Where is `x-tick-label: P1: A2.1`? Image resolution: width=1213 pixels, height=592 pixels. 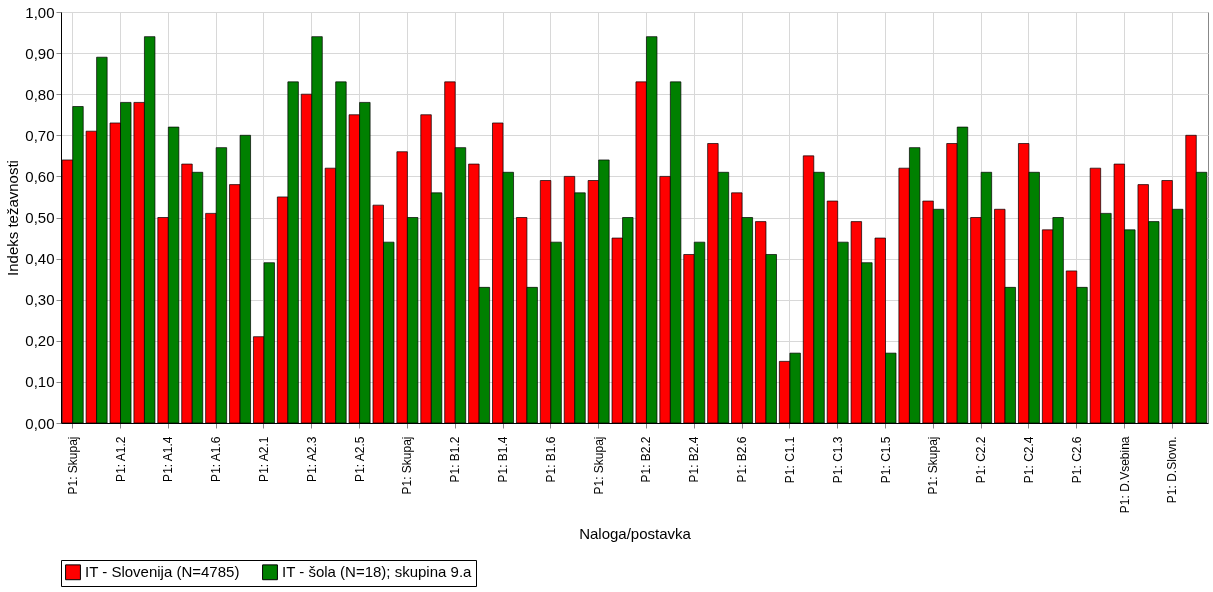
x-tick-label: P1: A2.1 is located at coordinates (263, 459).